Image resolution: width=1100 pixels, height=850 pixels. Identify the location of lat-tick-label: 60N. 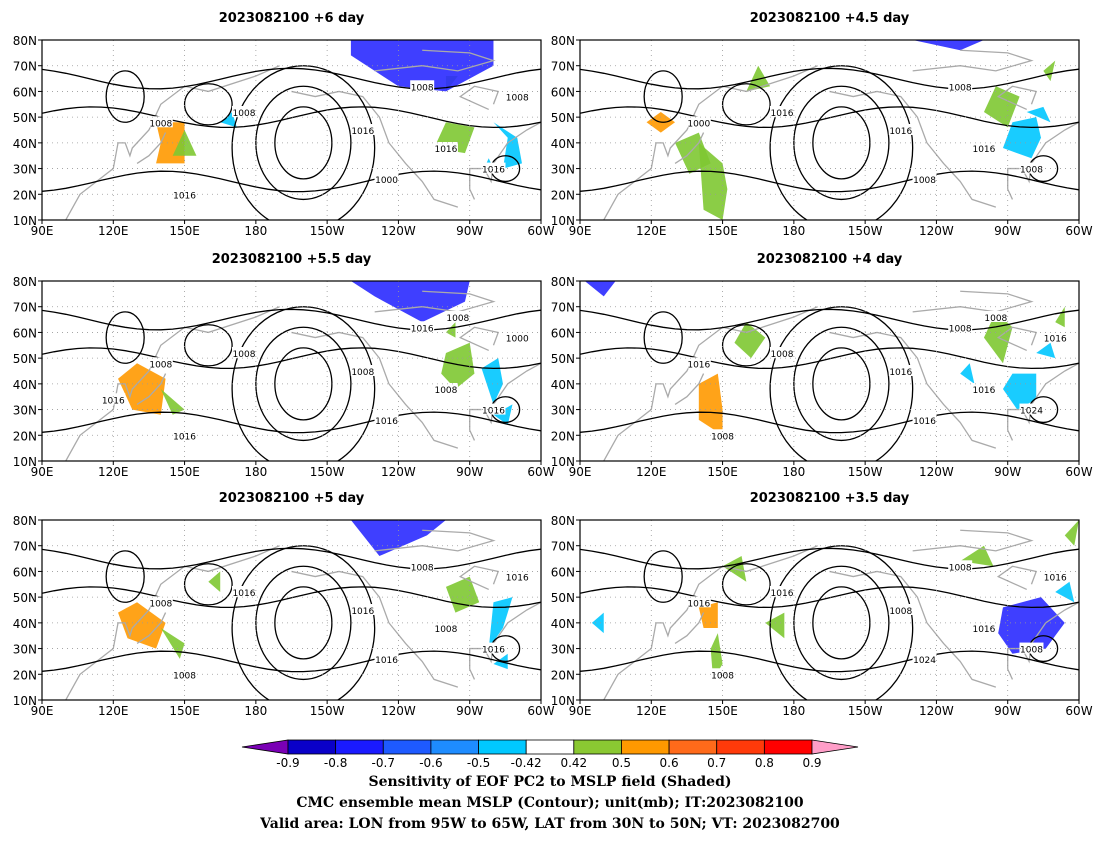
(25, 333).